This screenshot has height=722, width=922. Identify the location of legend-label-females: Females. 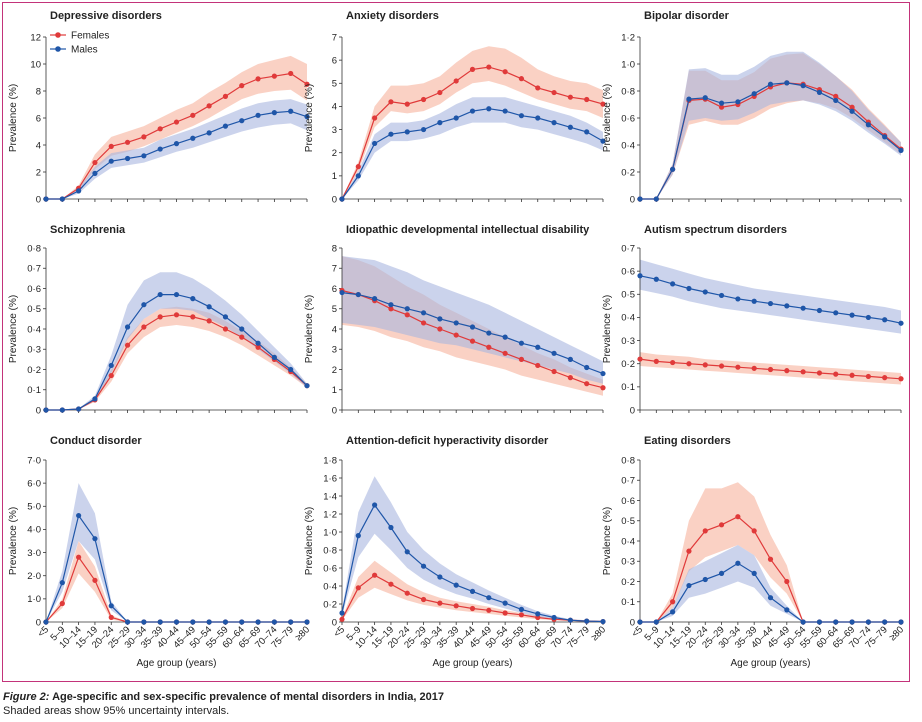
(90, 36).